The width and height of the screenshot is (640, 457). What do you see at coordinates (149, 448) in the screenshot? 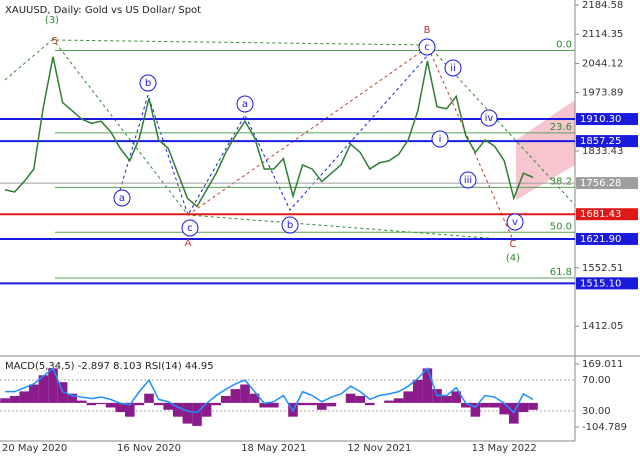
I see `x-tick-label: 16 Nov 2020` at bounding box center [149, 448].